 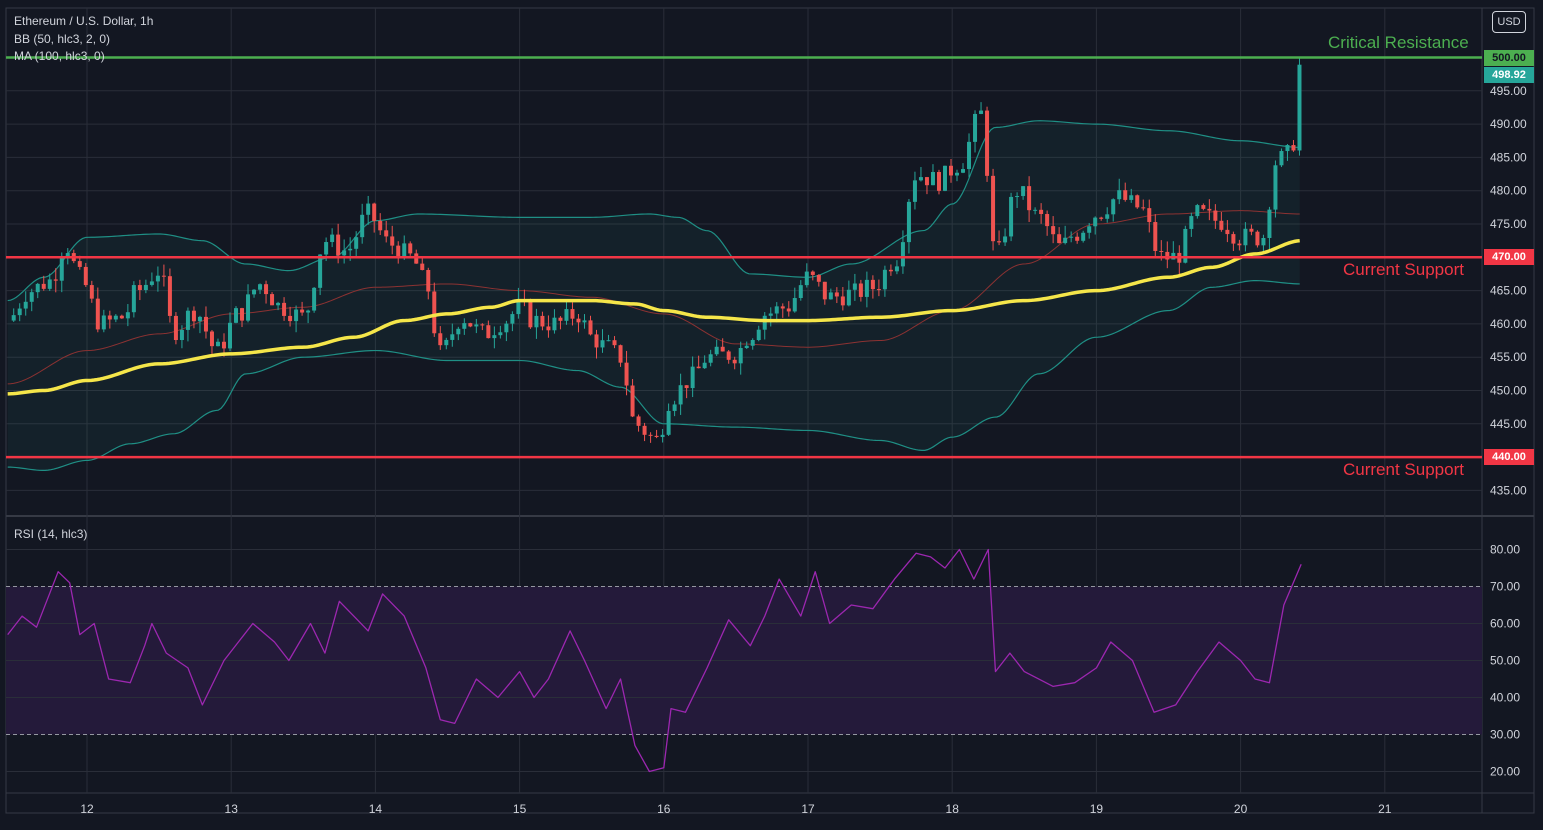 I want to click on y-tick-label: 480.00, so click(x=1508, y=191).